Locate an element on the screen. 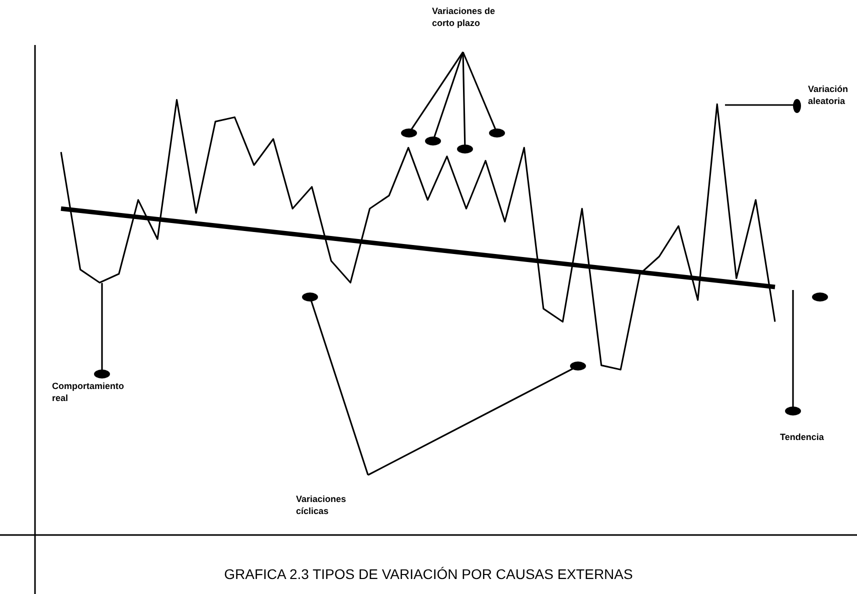 This screenshot has width=857, height=594. text: Variaciones de corto plazo is located at coordinates (464, 17).